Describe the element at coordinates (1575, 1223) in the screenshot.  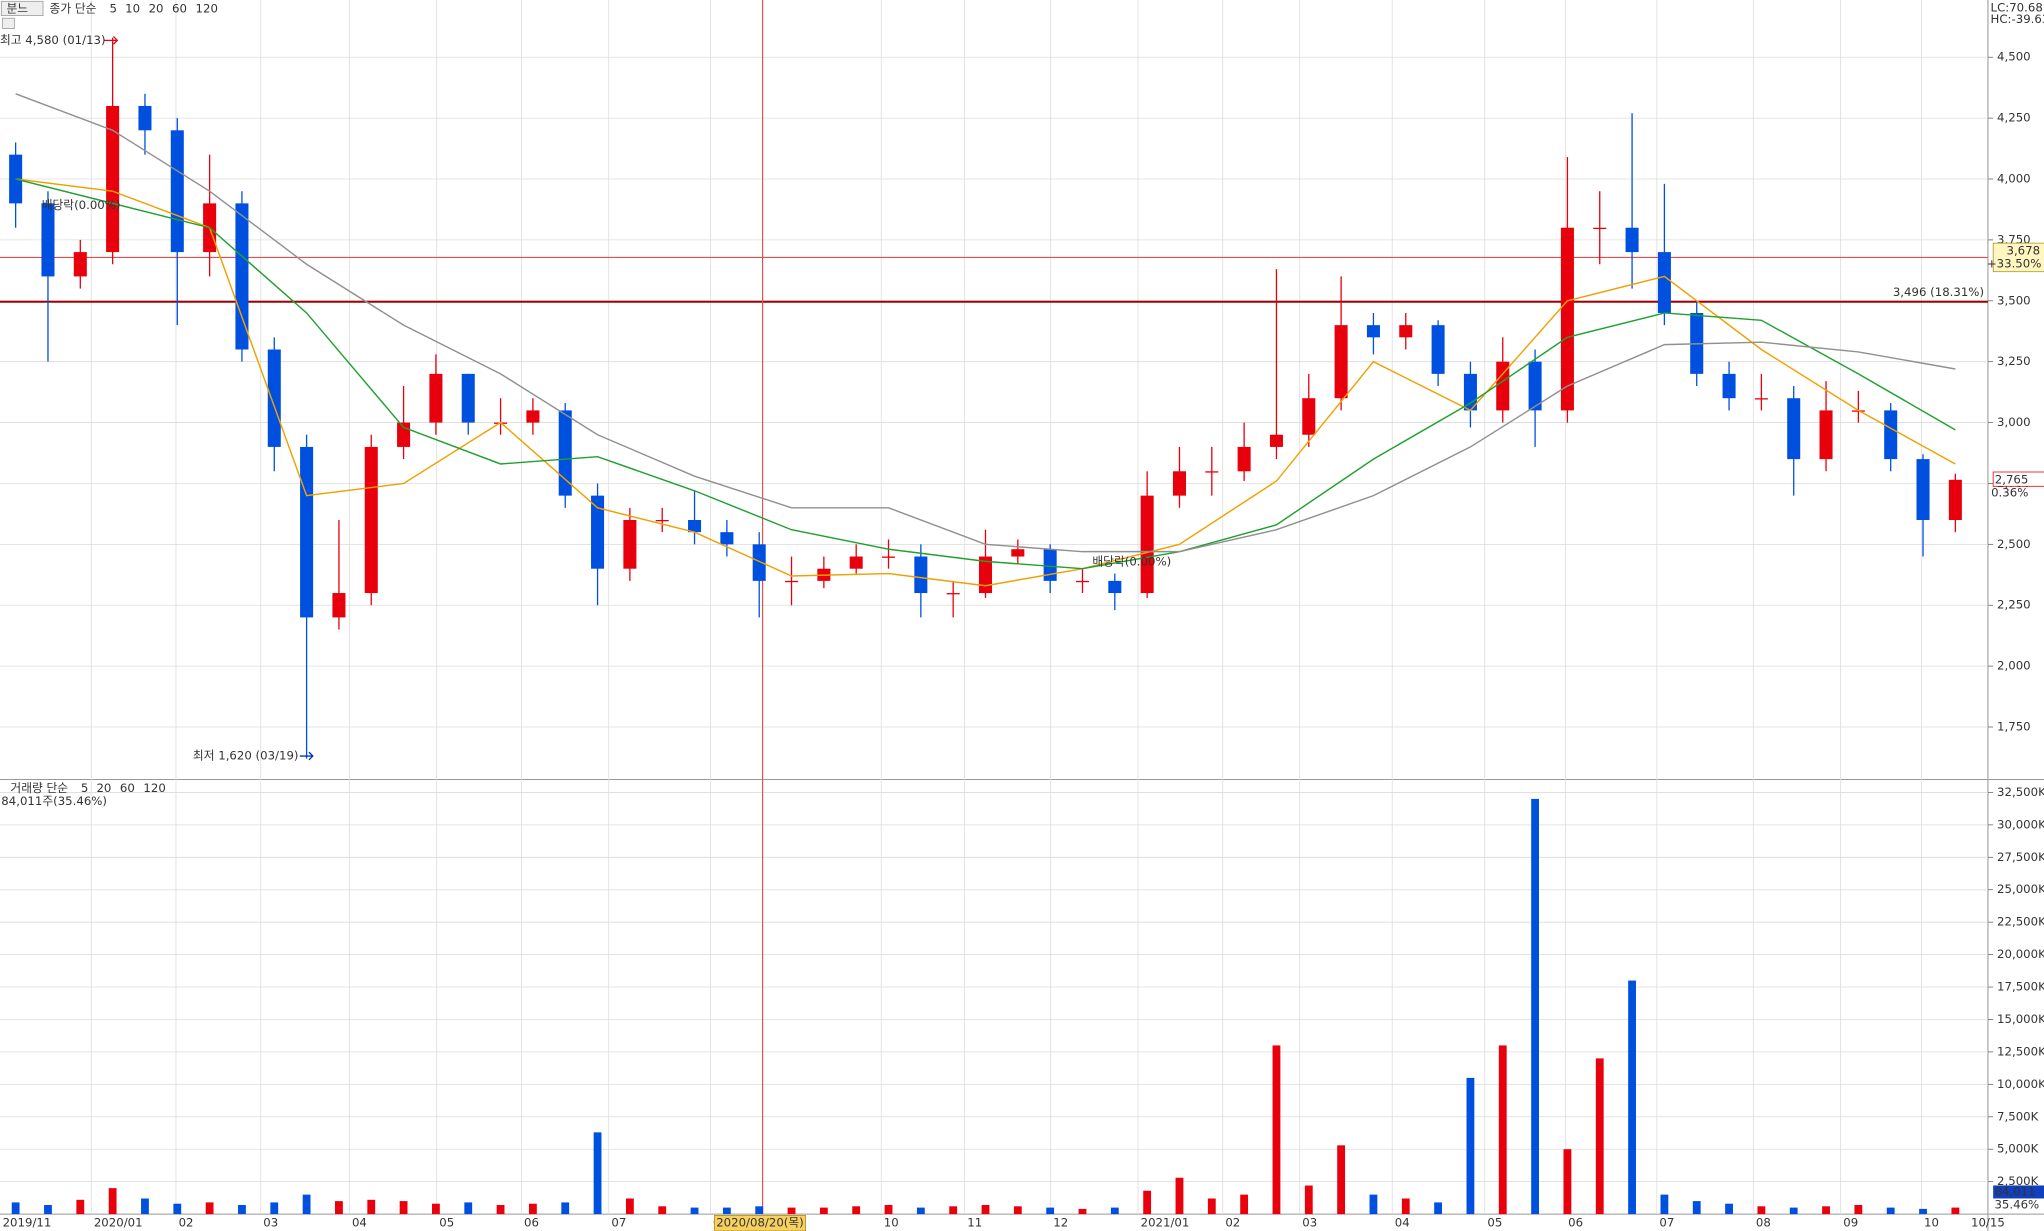
I see `x-tick-label: 06` at that location.